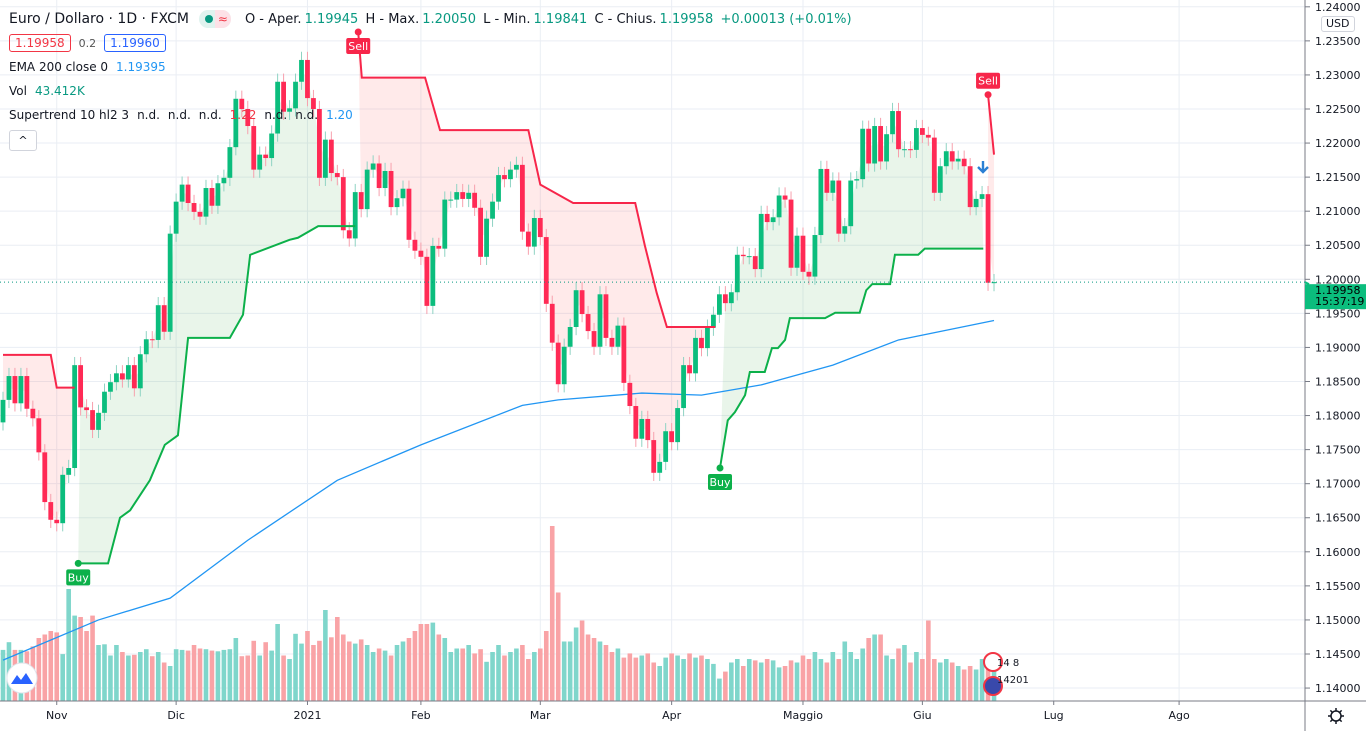  Describe the element at coordinates (1307, 283) in the screenshot. I see `last-price-pointer` at that location.